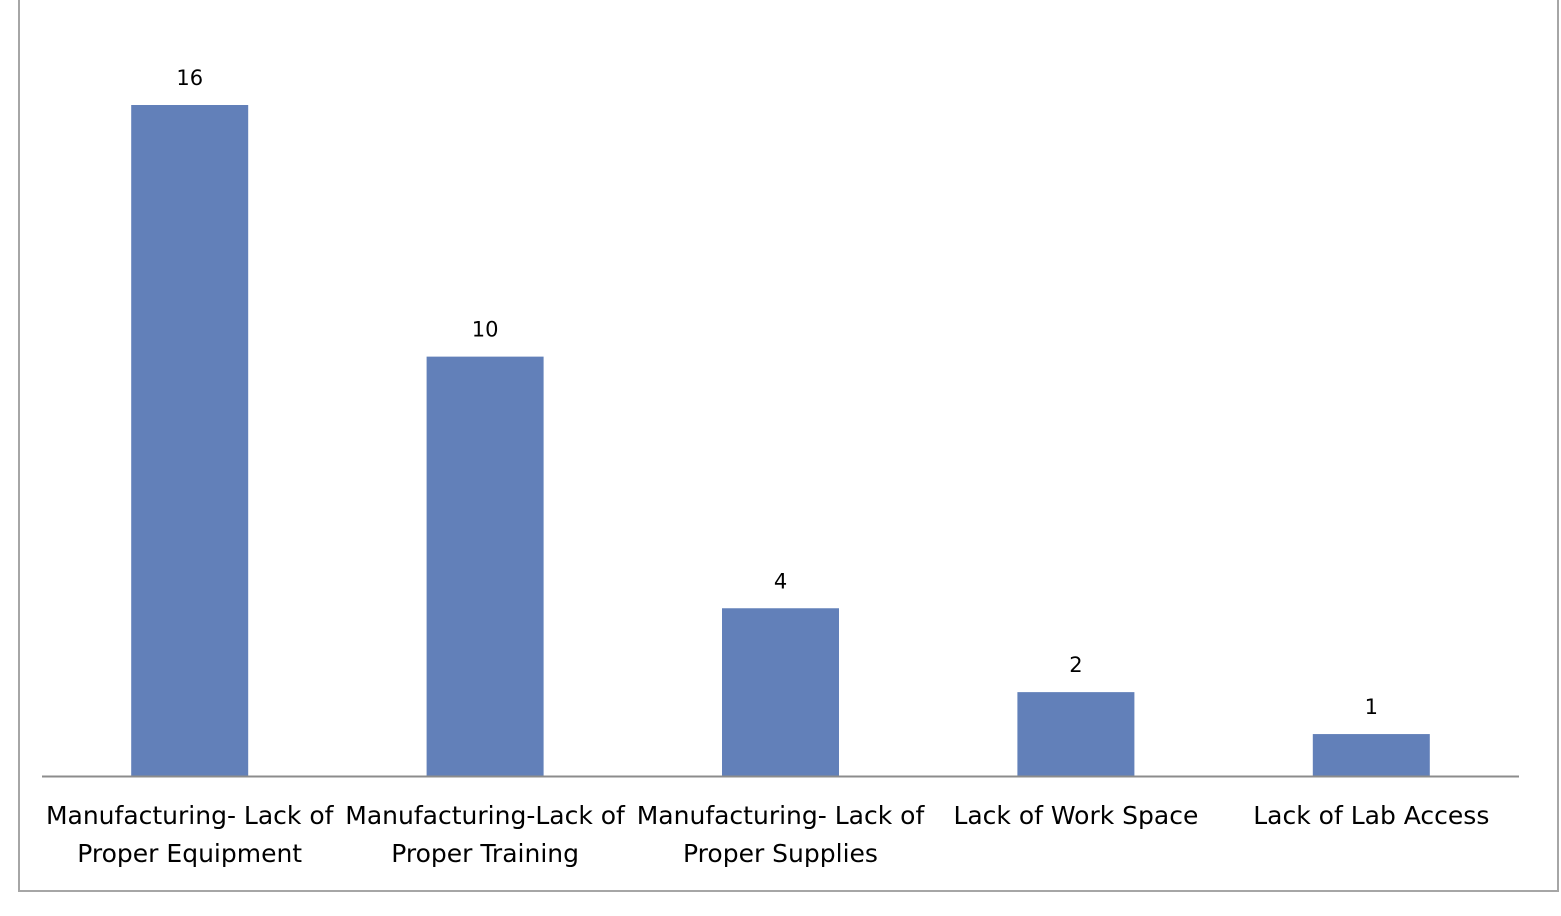  Describe the element at coordinates (780, 853) in the screenshot. I see `category-label-line: Proper Supplies` at that location.